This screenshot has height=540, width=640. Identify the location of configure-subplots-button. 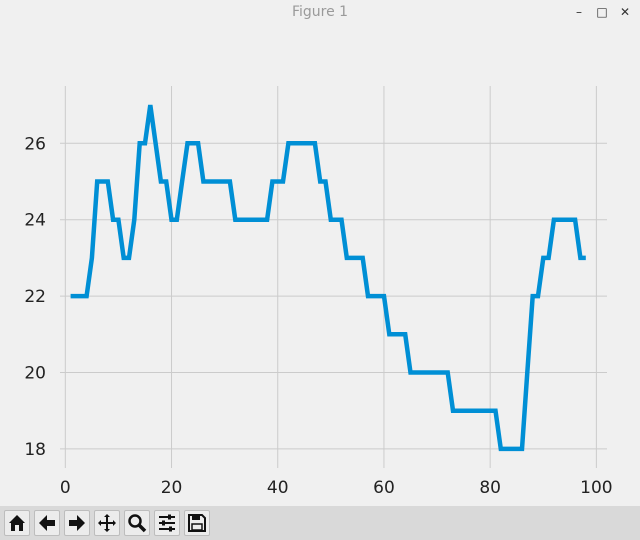
(167, 523).